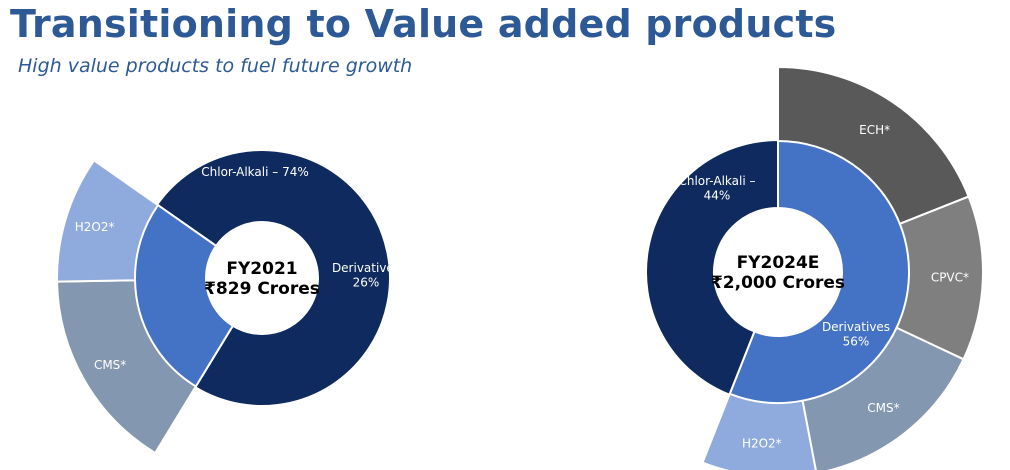 The height and width of the screenshot is (470, 1010). Describe the element at coordinates (110, 365) in the screenshot. I see `chart1-label-cms: CMS*` at that location.